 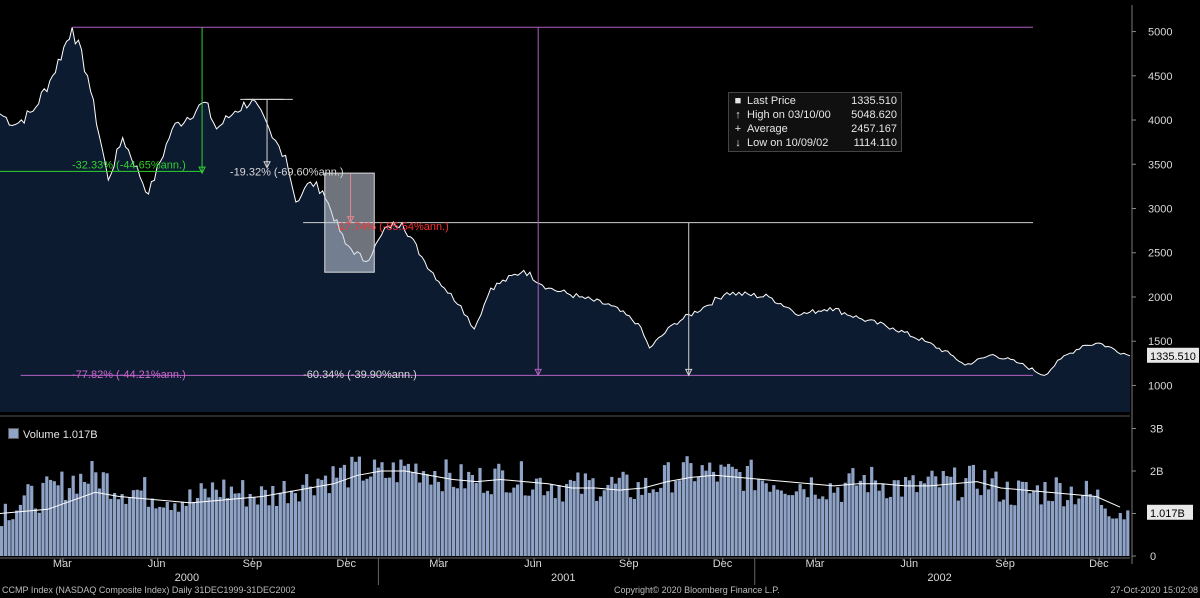 I want to click on legend-label: Low on 10/09/02, so click(x=788, y=143).